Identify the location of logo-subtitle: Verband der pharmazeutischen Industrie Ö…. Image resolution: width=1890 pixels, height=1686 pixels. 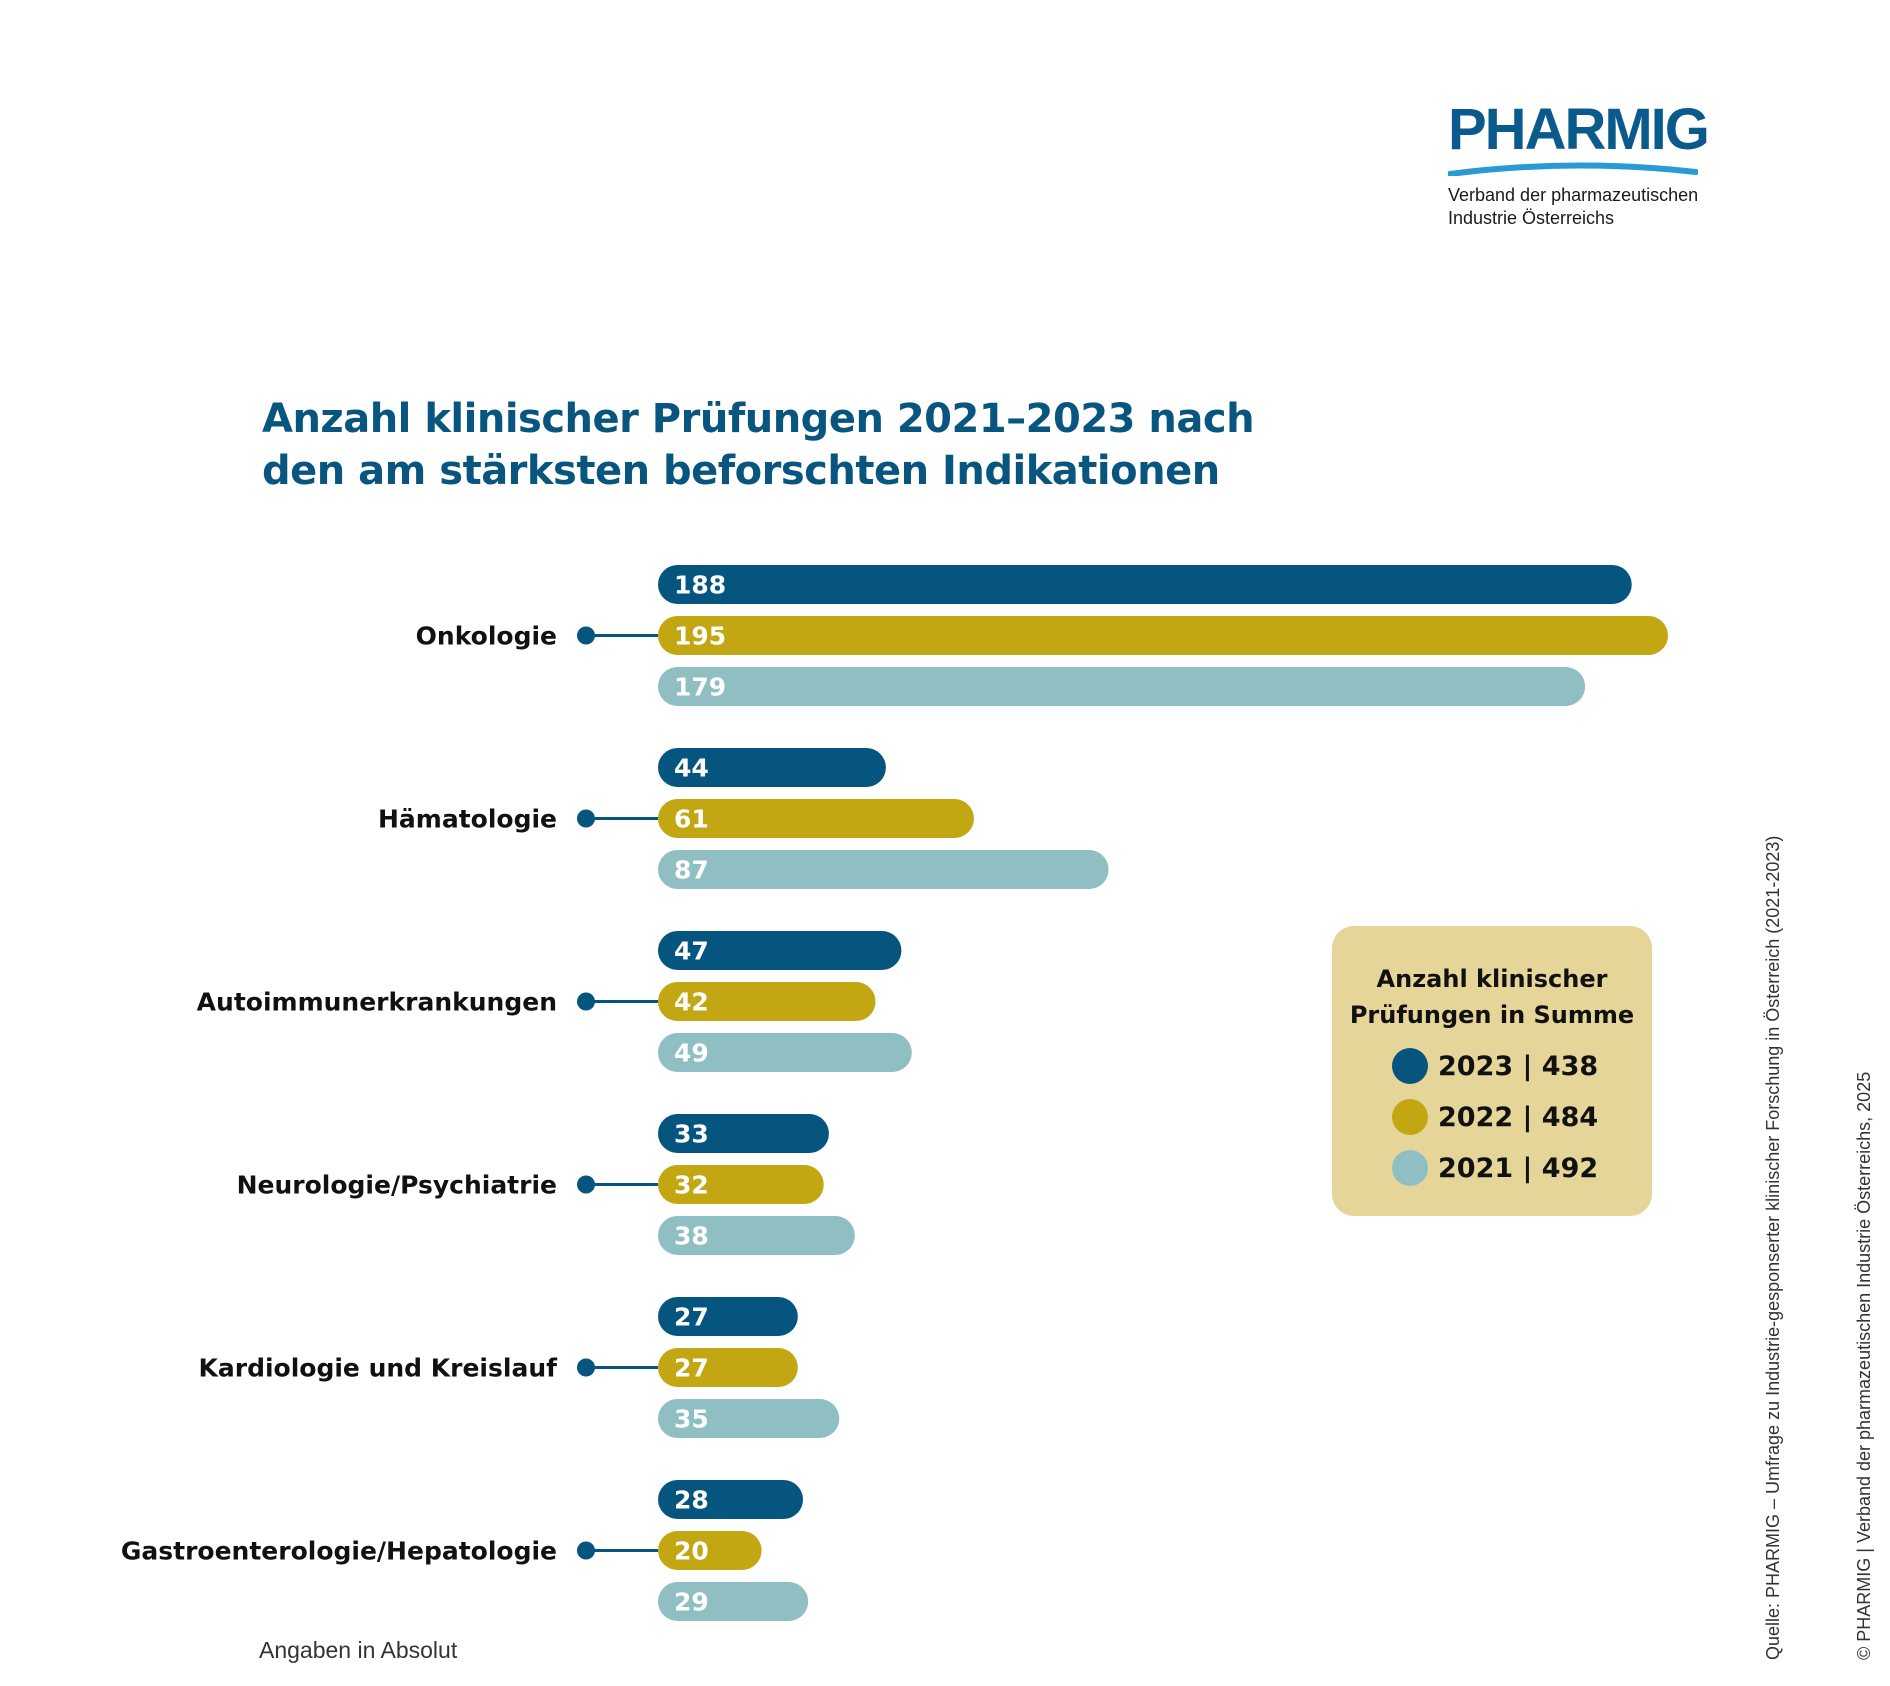
(1578, 207).